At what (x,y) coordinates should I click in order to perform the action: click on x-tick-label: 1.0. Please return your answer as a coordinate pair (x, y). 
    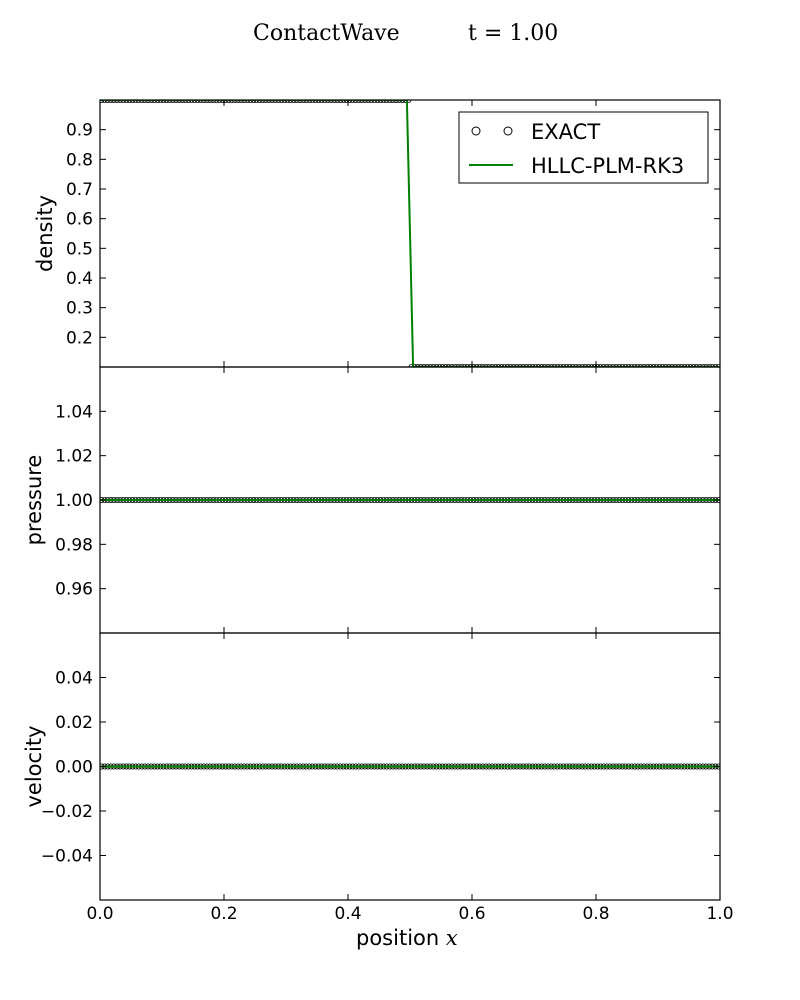
    Looking at the image, I should click on (719, 914).